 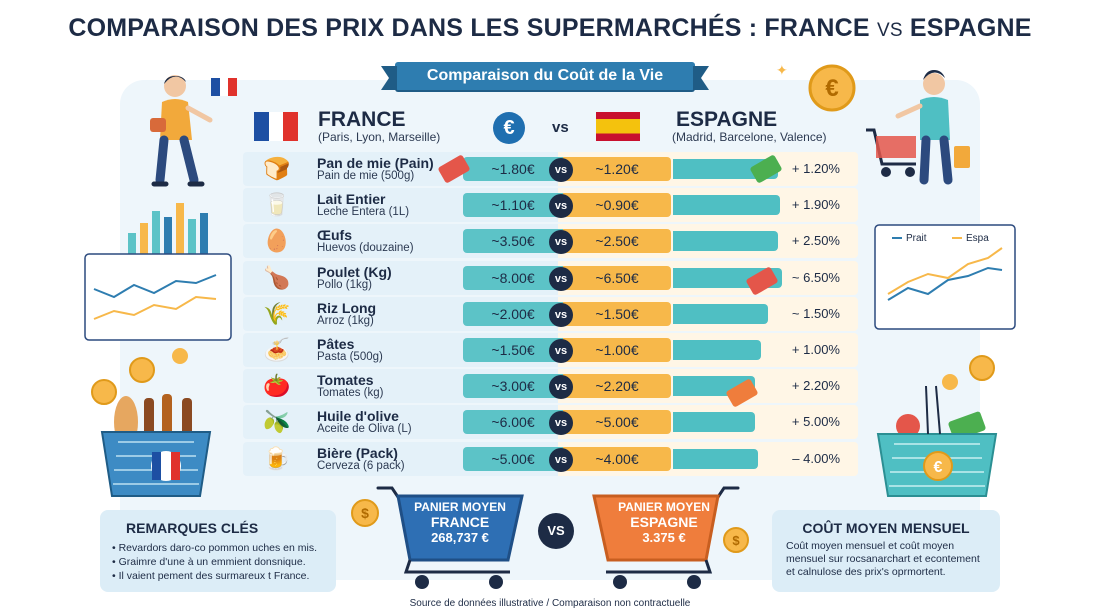 I want to click on product-subtitle: Pasta (500g), so click(x=350, y=357).